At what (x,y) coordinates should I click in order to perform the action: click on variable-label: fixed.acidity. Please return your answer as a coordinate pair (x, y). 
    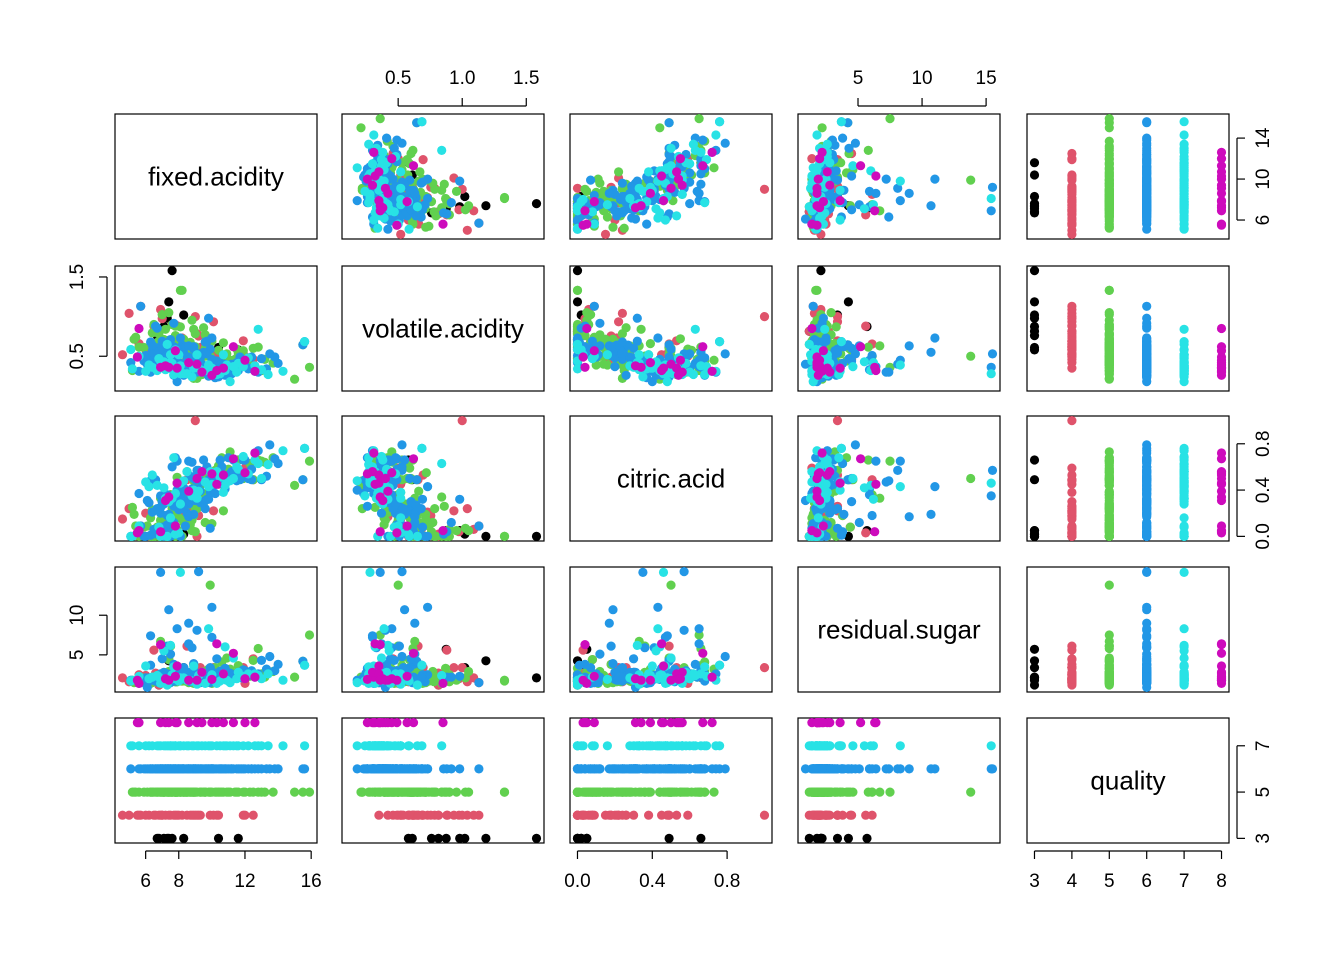
    Looking at the image, I should click on (216, 177).